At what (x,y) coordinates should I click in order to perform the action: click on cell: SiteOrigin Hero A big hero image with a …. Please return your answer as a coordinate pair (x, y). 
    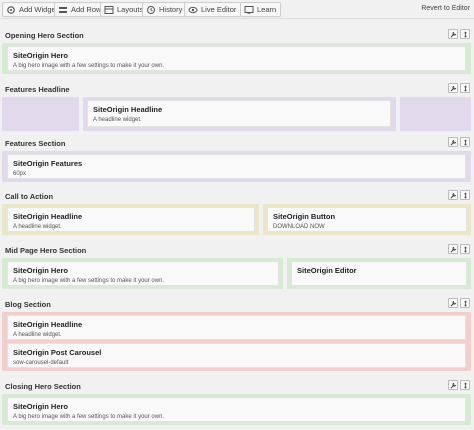
    Looking at the image, I should click on (142, 273).